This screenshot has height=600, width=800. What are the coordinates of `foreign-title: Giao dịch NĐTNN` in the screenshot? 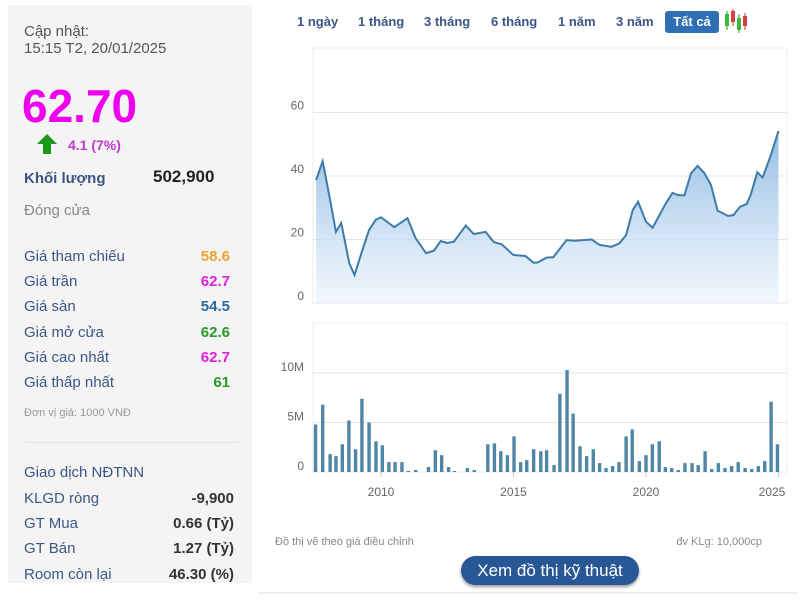 It's located at (84, 472).